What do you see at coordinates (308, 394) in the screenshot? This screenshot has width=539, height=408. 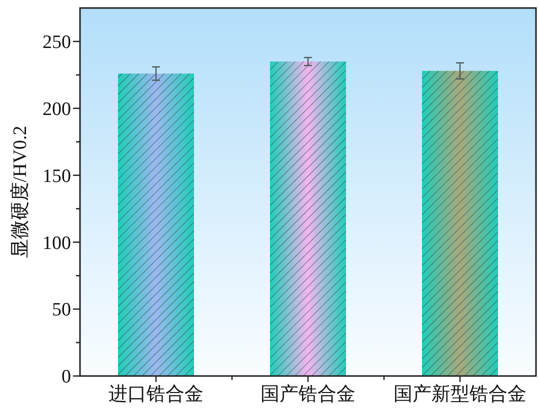 I see `x-tick-label: 国产锆合金` at bounding box center [308, 394].